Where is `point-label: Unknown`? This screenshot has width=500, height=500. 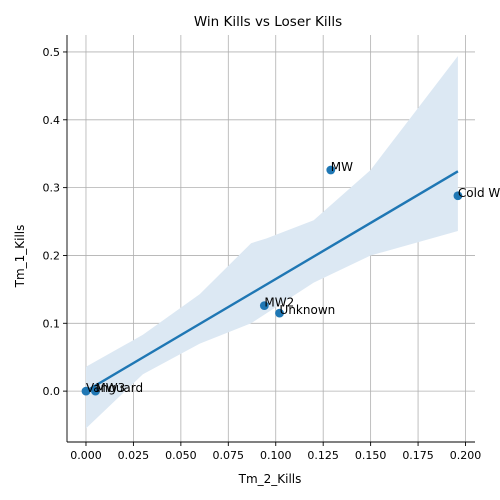
point-label: Unknown is located at coordinates (308, 310).